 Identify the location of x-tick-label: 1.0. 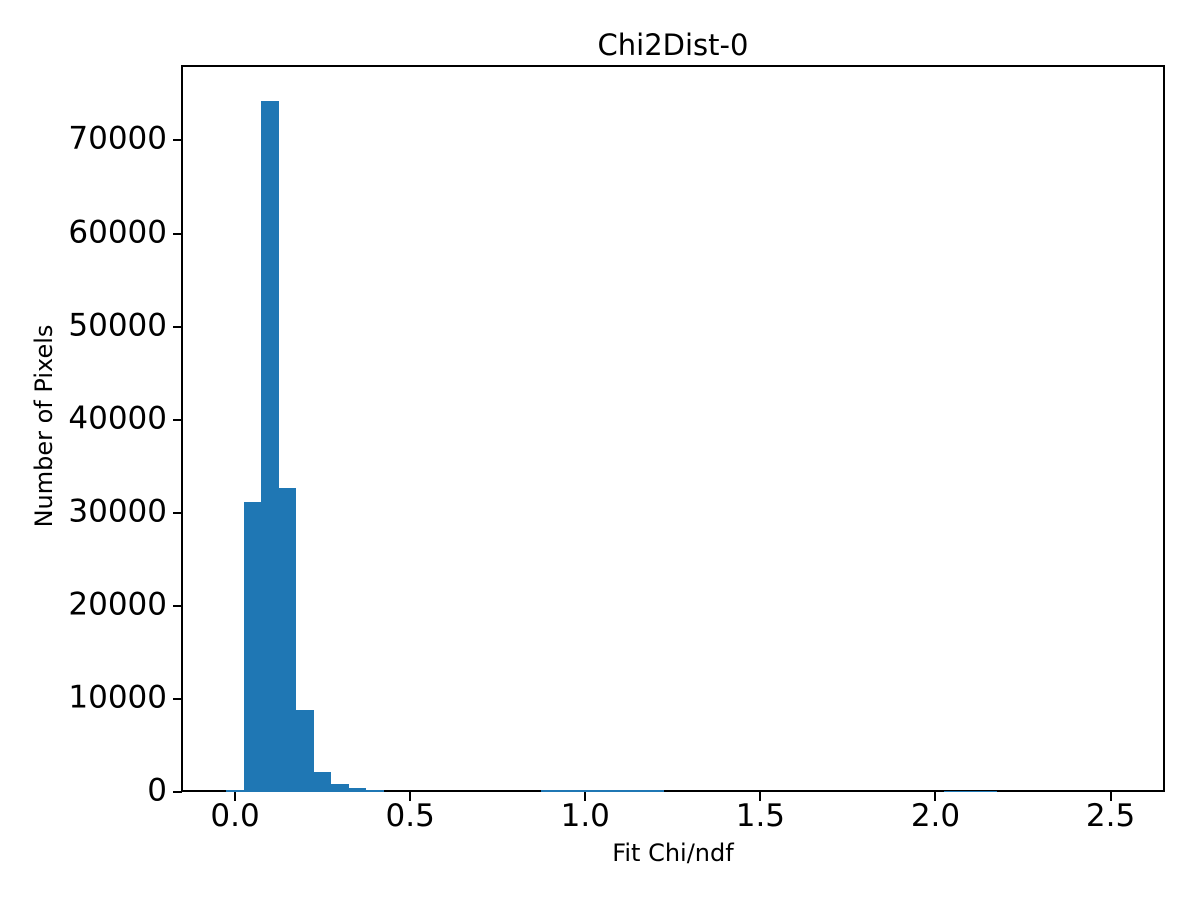
(585, 816).